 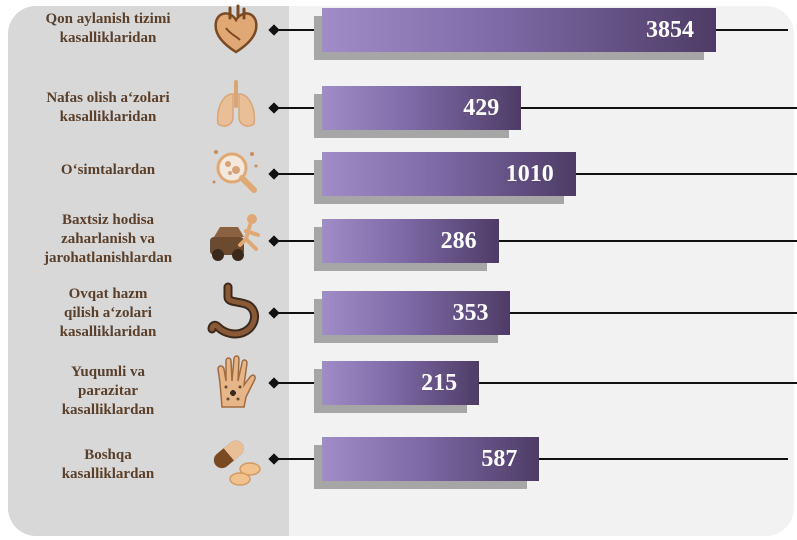 I want to click on bar: 1010, so click(x=449, y=174).